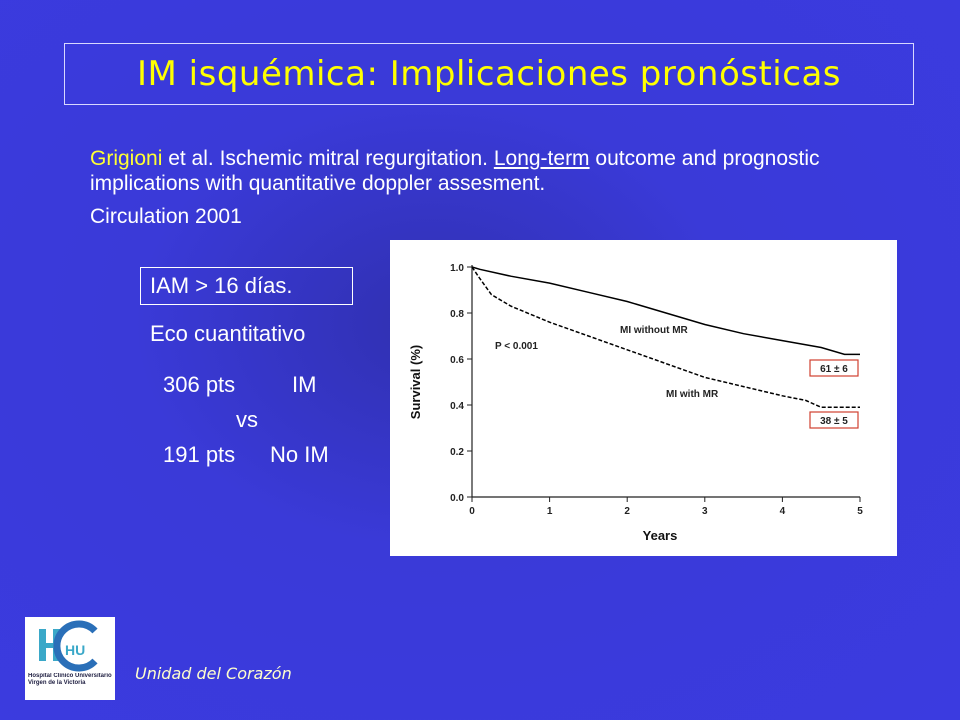 Image resolution: width=960 pixels, height=720 pixels. I want to click on slide-title: IM isquémica: Implicaciones pronósticas, so click(488, 74).